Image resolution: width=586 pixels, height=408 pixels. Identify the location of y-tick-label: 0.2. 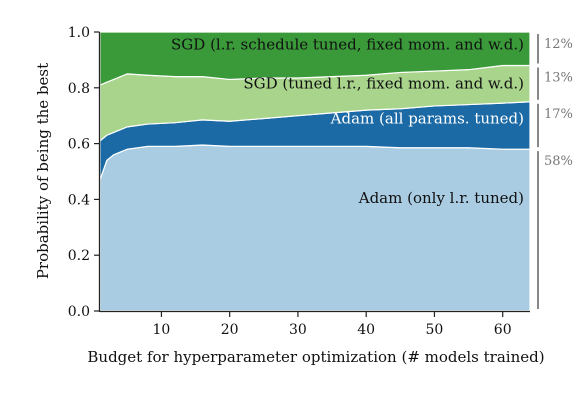
(79, 256).